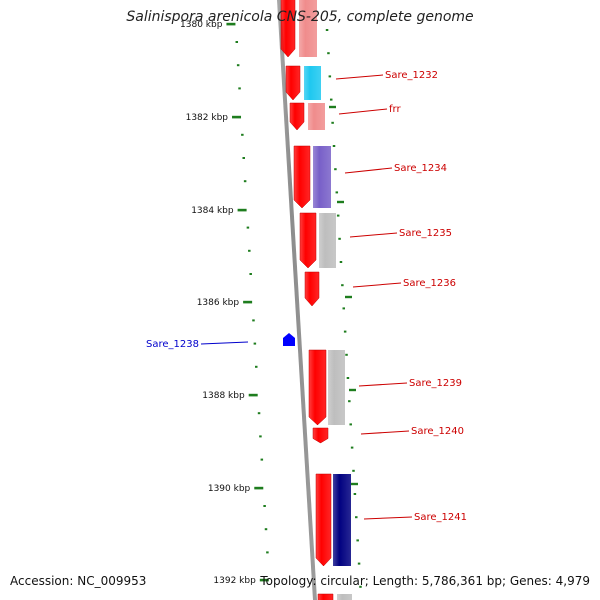 The height and width of the screenshot is (600, 600). Describe the element at coordinates (440, 517) in the screenshot. I see `gene-label: Sare_1241` at that location.